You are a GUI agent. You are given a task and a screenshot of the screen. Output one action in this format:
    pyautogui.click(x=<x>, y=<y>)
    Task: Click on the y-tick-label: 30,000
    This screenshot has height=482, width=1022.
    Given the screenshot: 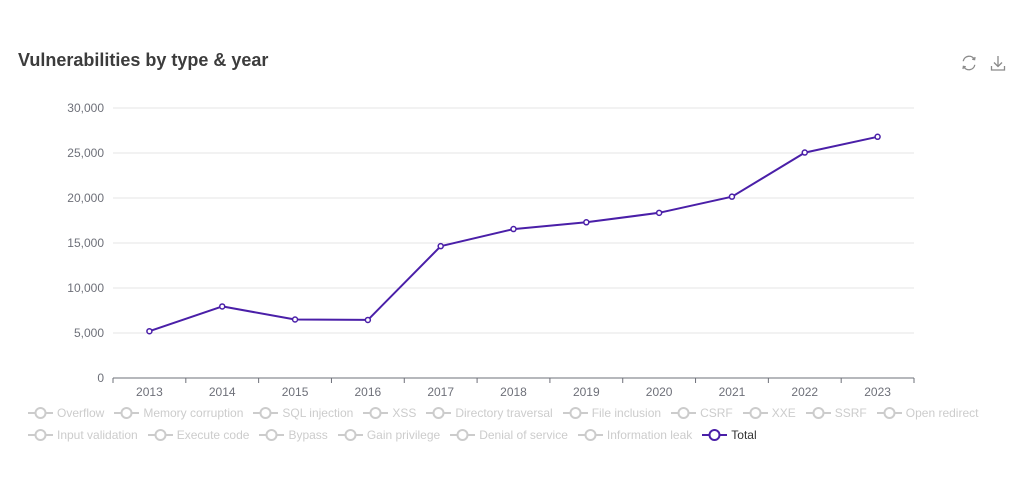 What is the action you would take?
    pyautogui.click(x=85, y=108)
    